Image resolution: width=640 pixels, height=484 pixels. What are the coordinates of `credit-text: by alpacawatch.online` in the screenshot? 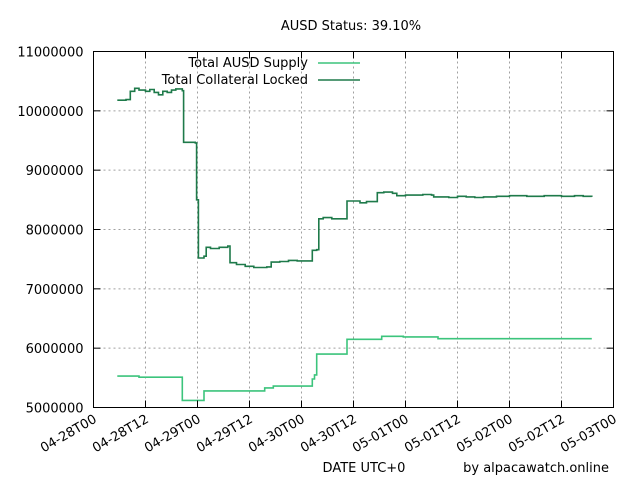 It's located at (536, 468).